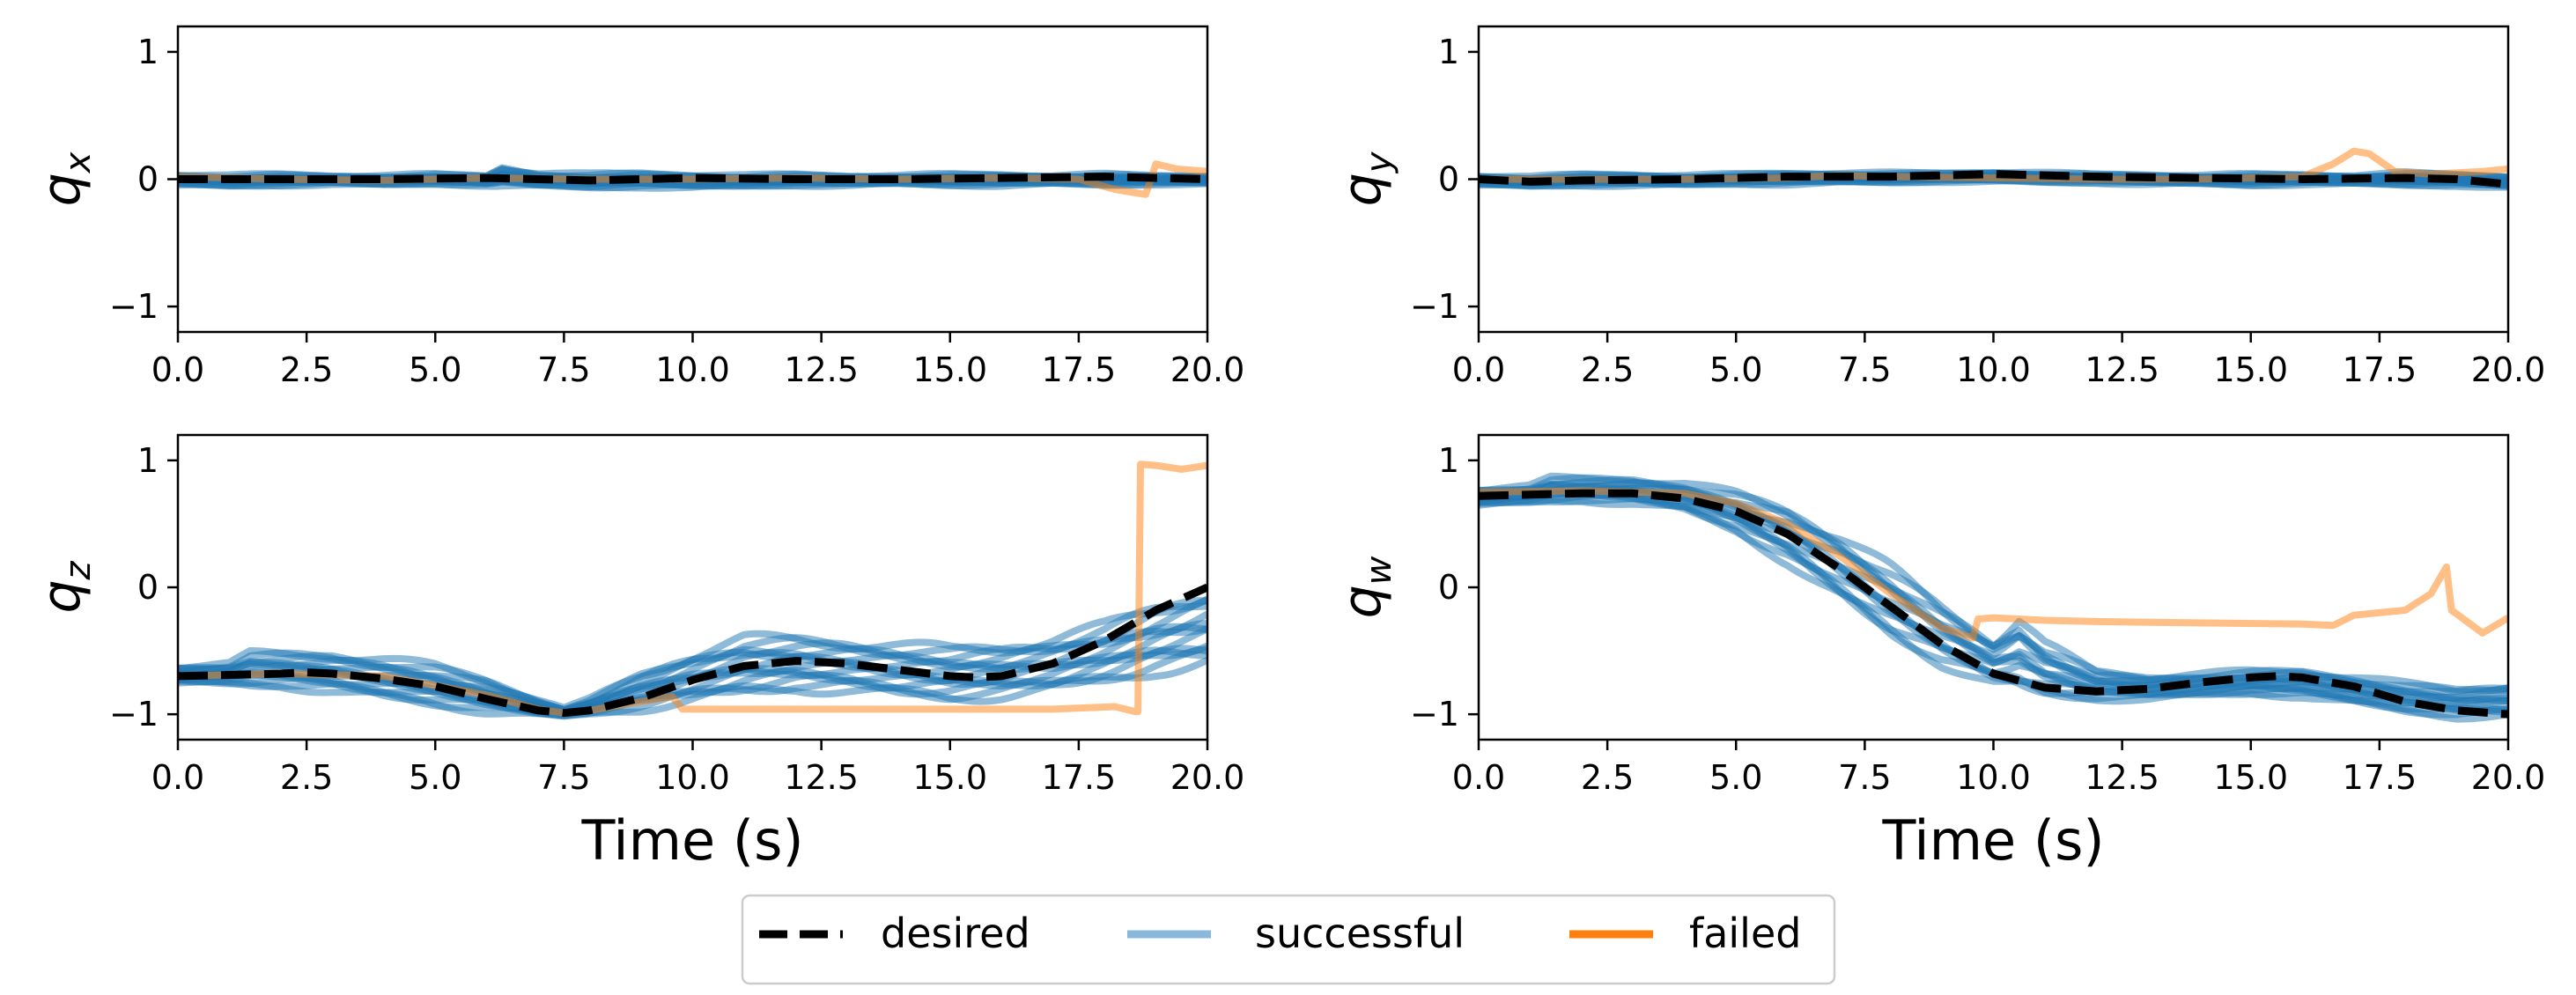  What do you see at coordinates (1379, 162) in the screenshot?
I see `y-axis-label-subscript: y` at bounding box center [1379, 162].